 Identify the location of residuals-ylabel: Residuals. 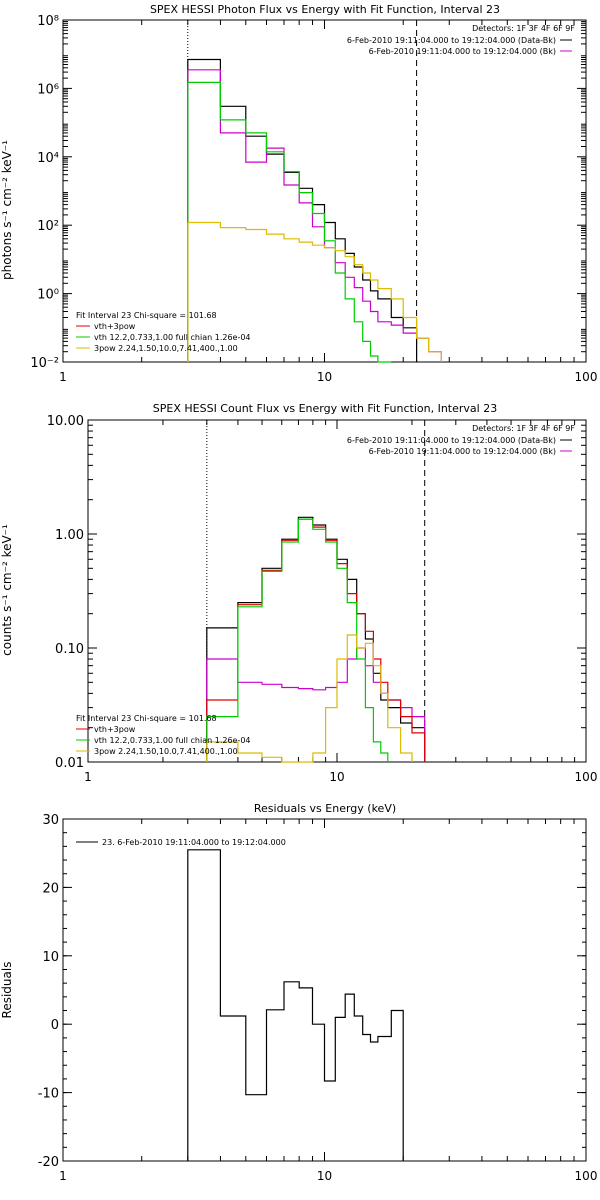
(7, 990).